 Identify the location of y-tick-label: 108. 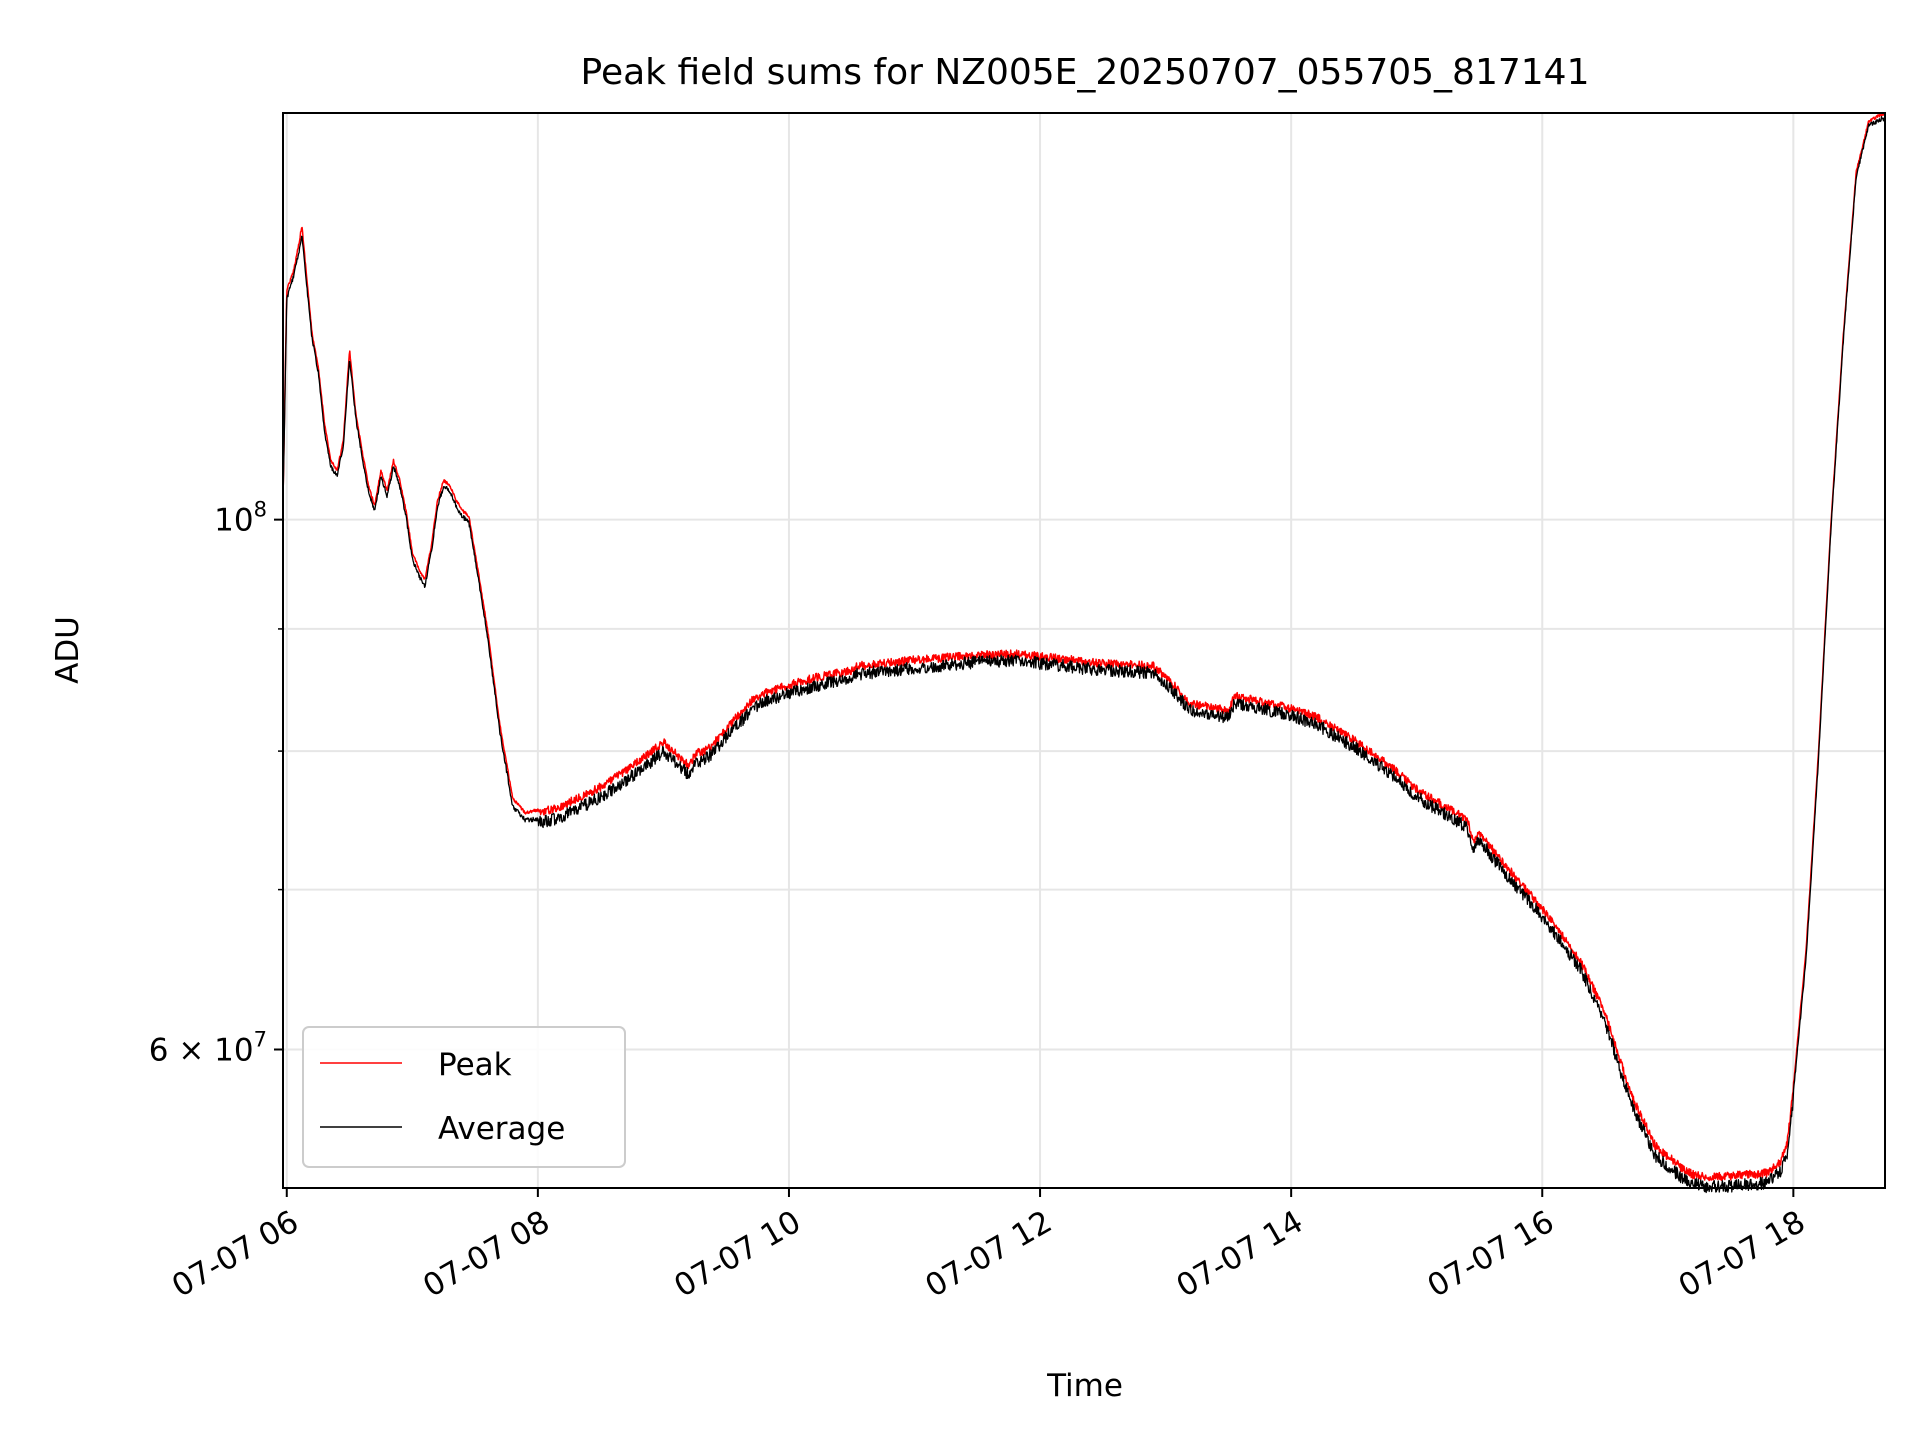
(240, 518).